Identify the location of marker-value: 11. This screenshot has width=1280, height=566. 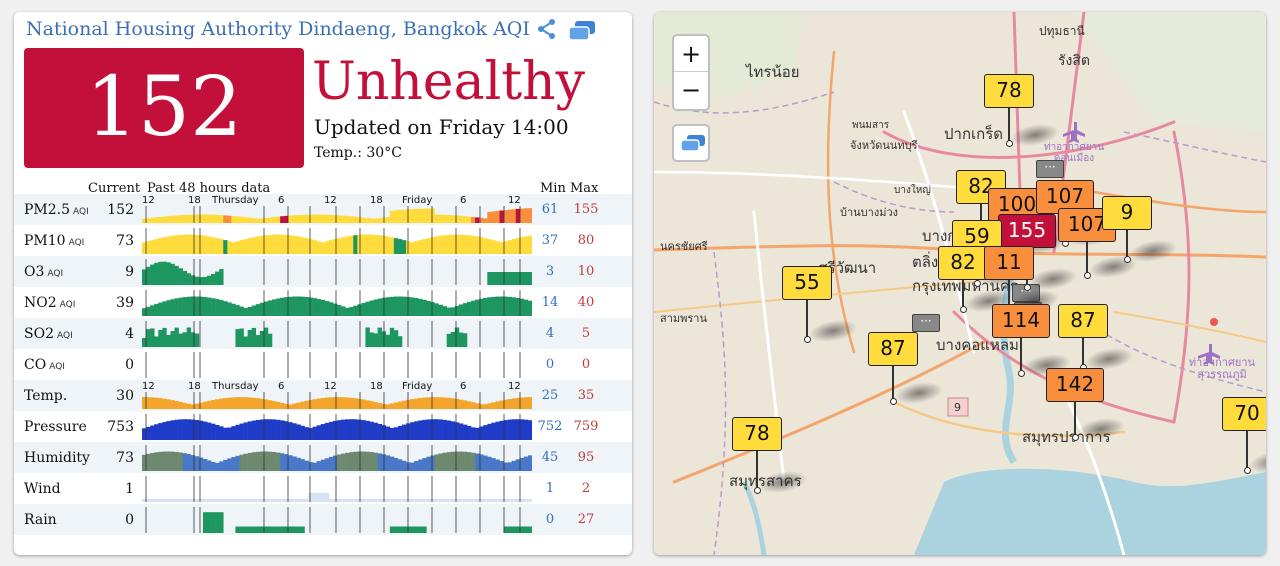
(1009, 263).